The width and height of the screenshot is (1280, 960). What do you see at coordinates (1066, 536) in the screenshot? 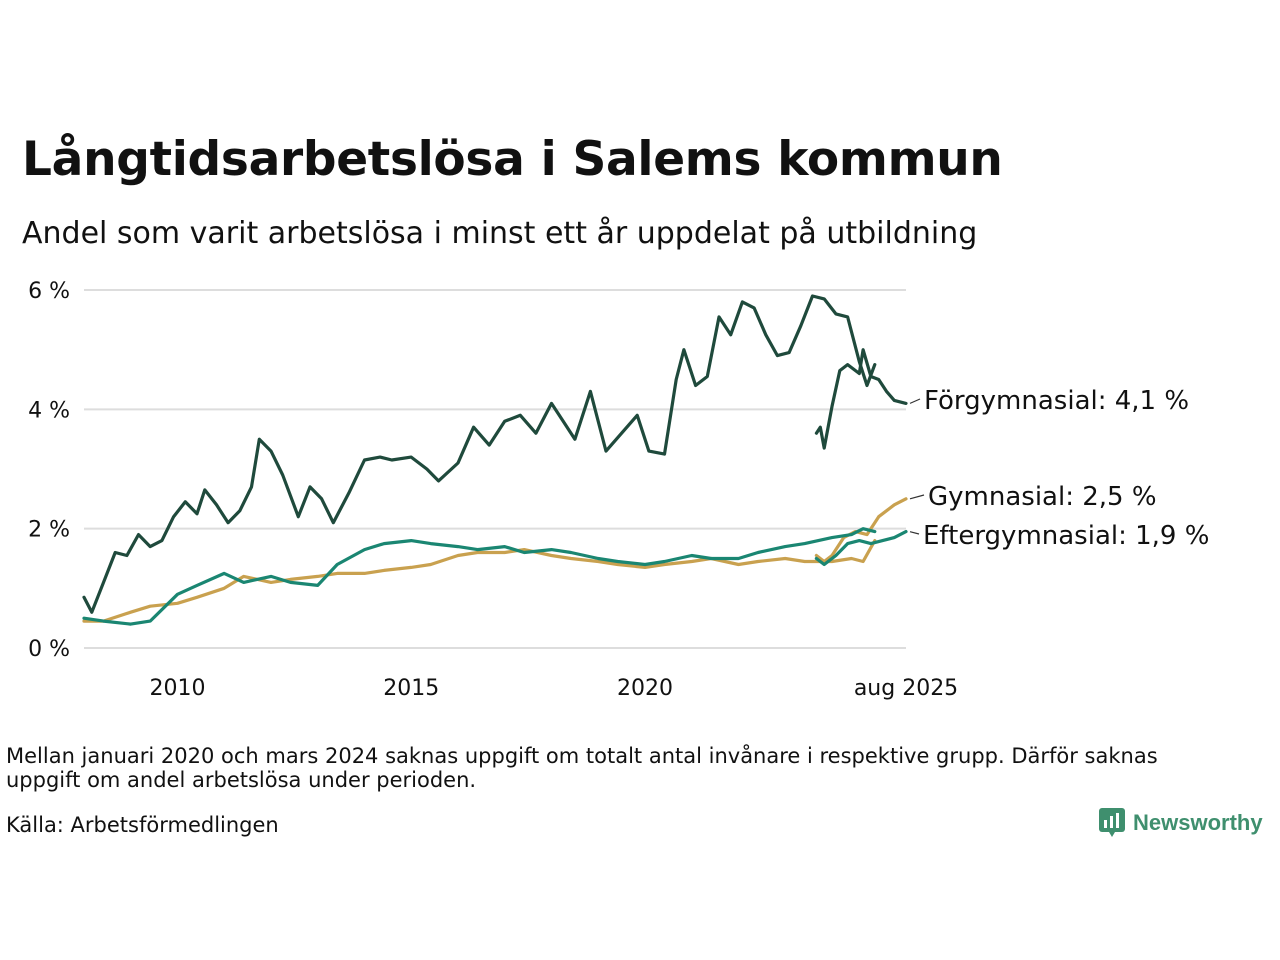
I see `end-label-eftergymnasial: Eftergymnasial: 1,9 %` at bounding box center [1066, 536].